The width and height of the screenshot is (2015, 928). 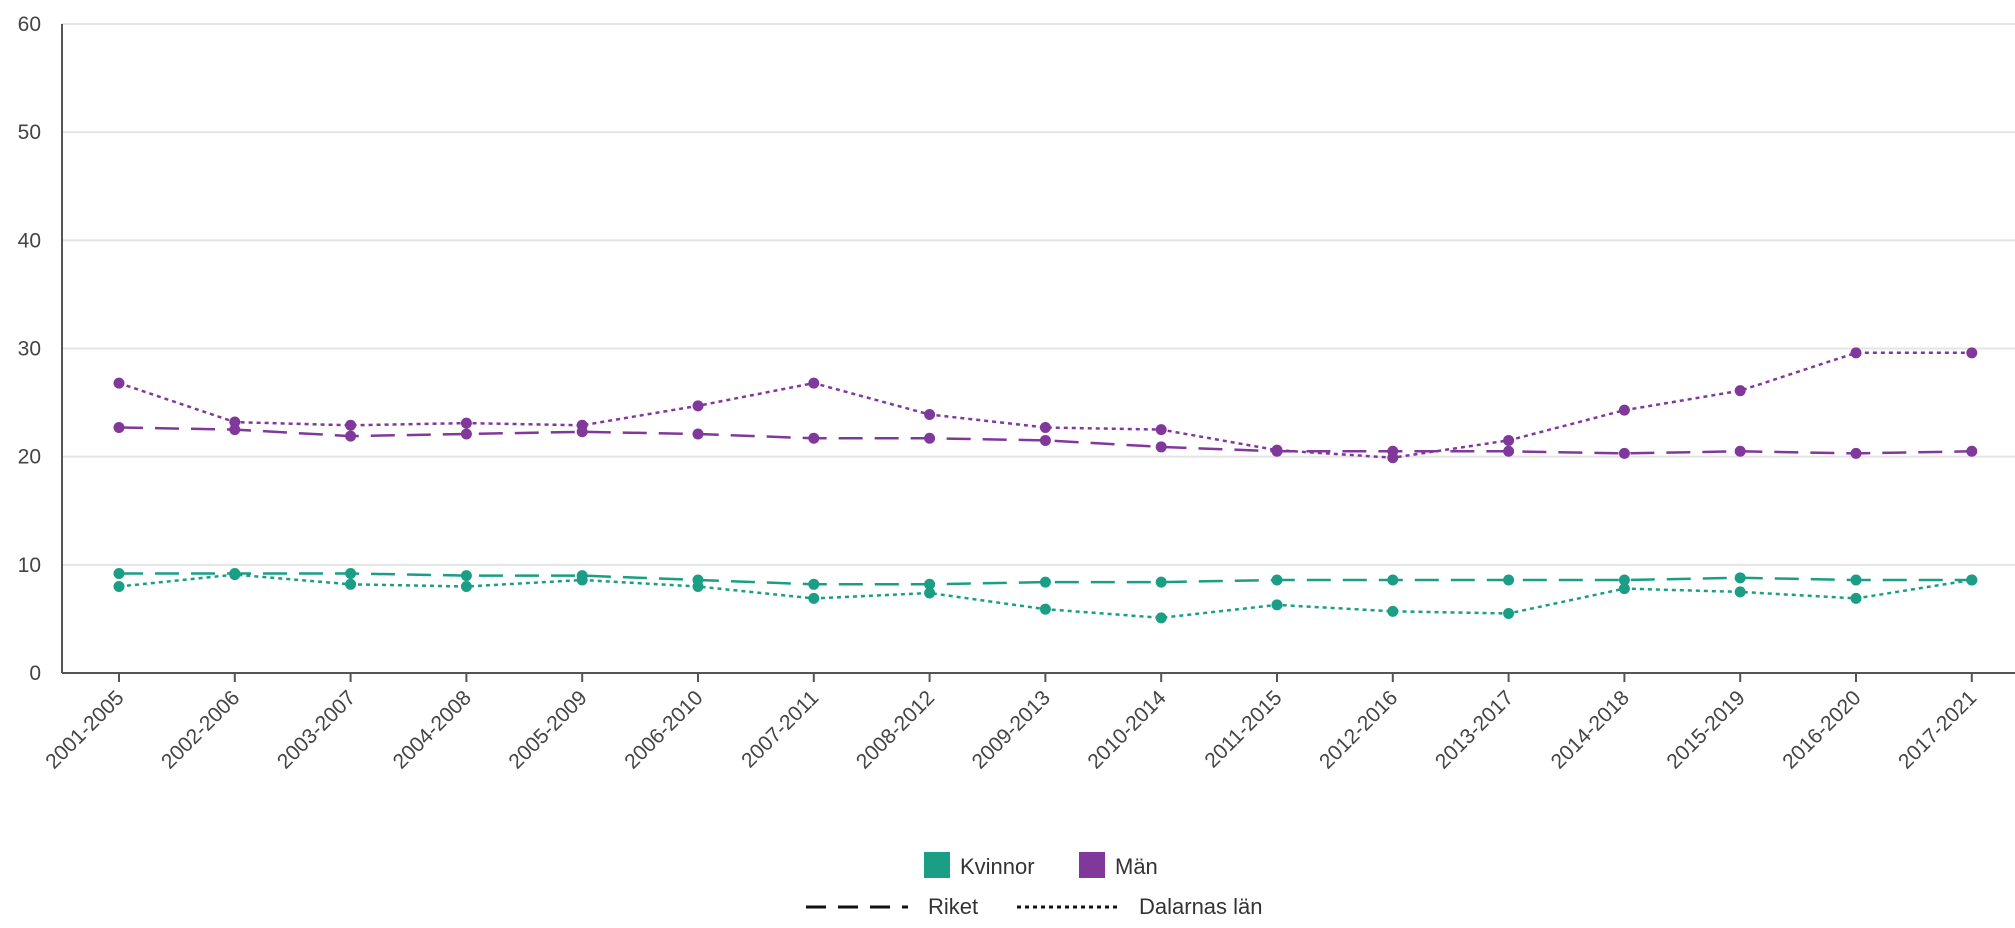 I want to click on legend-item: Dalarnas län, so click(x=1140, y=906).